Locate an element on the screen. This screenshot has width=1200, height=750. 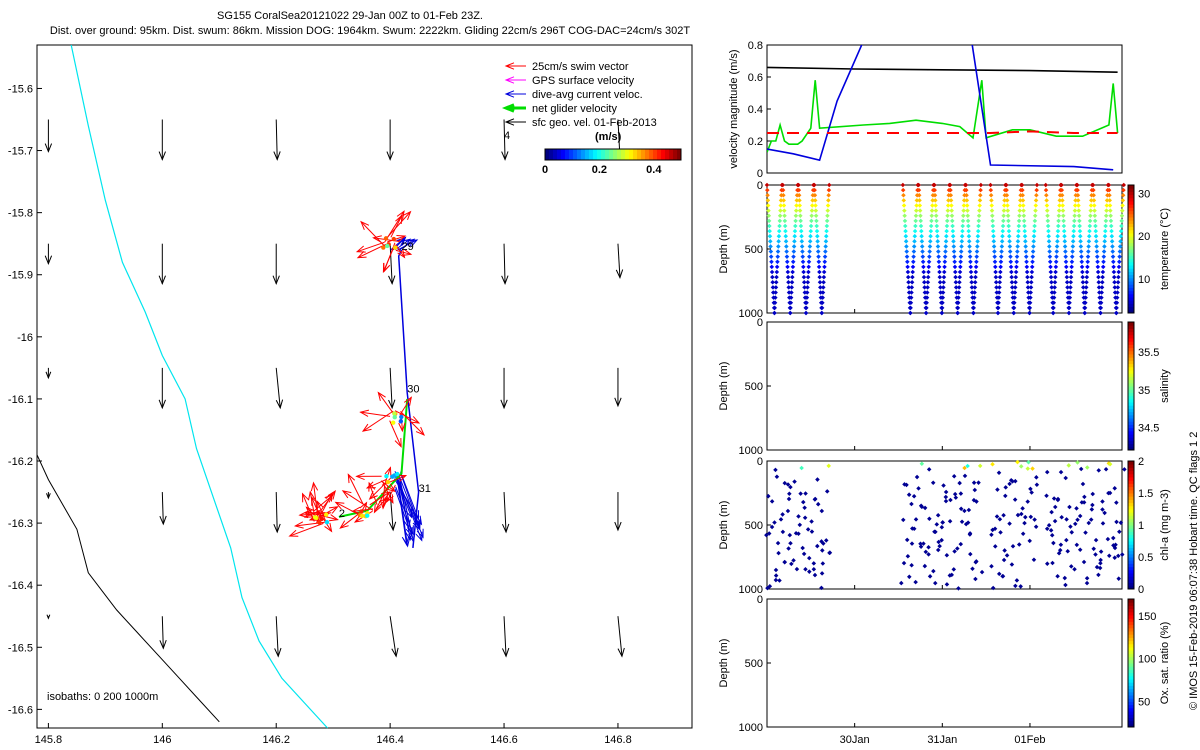
dac-vector-shaft is located at coordinates (407, 244).